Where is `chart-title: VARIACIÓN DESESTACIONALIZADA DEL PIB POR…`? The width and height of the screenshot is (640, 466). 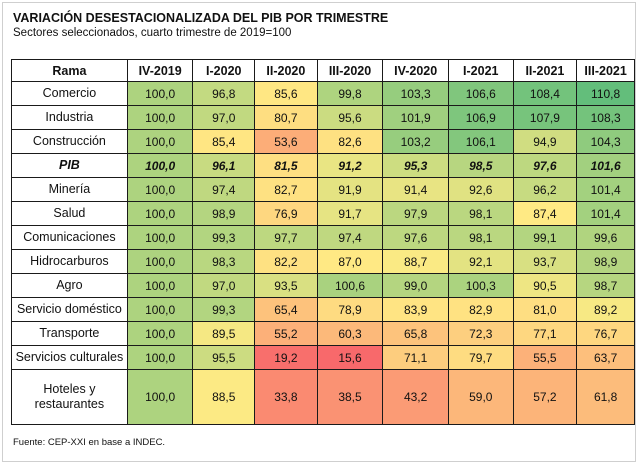 chart-title: VARIACIÓN DESESTACIONALIZADA DEL PIB POR… is located at coordinates (201, 18).